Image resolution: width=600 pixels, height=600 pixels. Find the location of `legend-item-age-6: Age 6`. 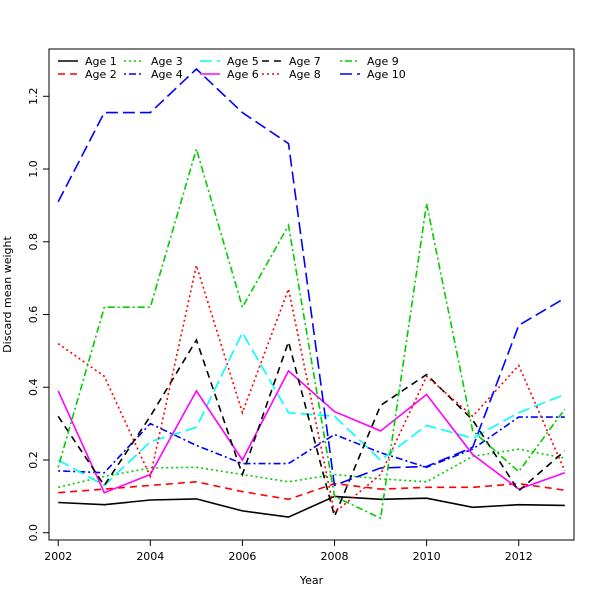

legend-item-age-6: Age 6 is located at coordinates (229, 74).